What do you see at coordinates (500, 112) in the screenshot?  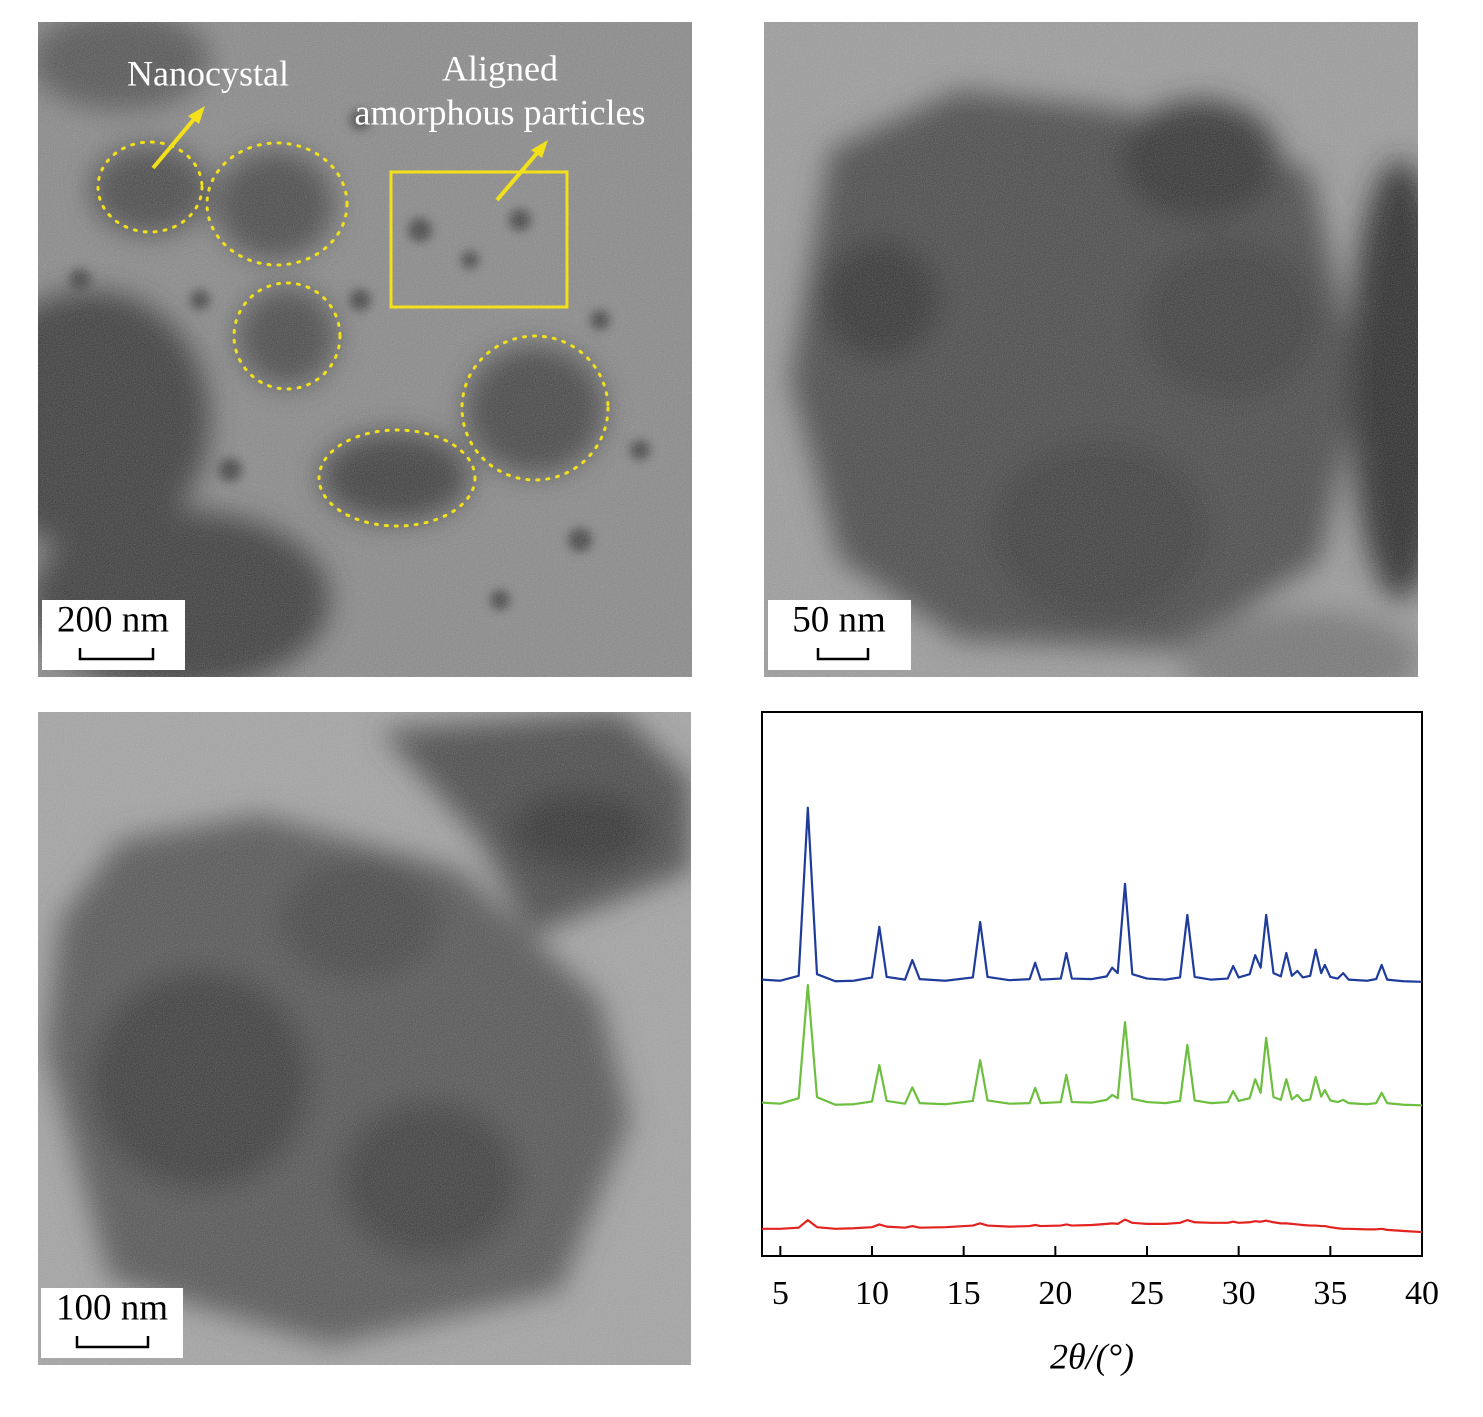 I see `annotation: amorphous particles` at bounding box center [500, 112].